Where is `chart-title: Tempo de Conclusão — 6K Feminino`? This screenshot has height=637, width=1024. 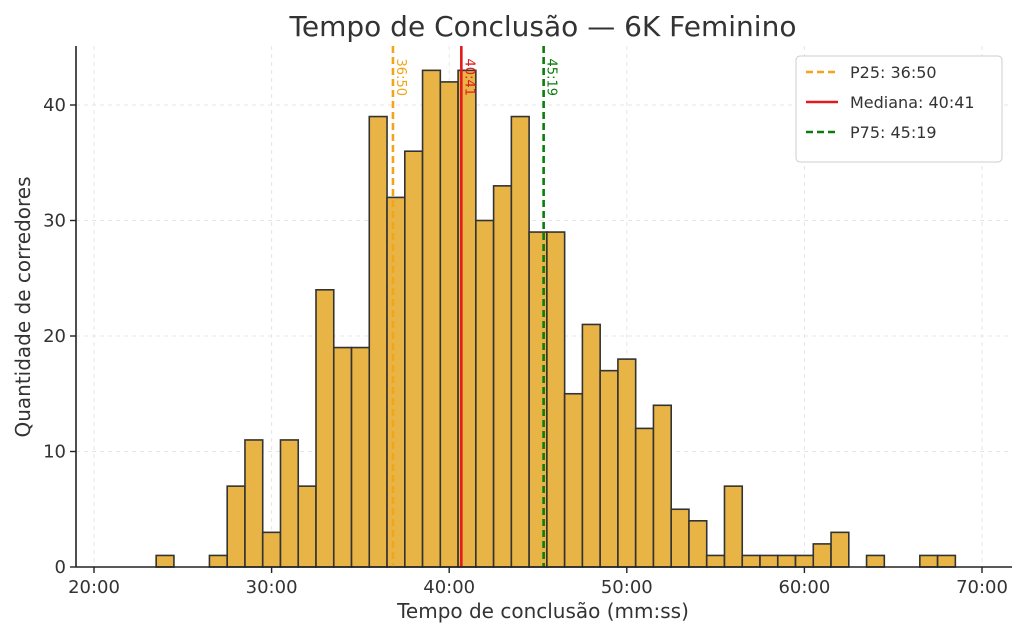 chart-title: Tempo de Conclusão — 6K Feminino is located at coordinates (543, 26).